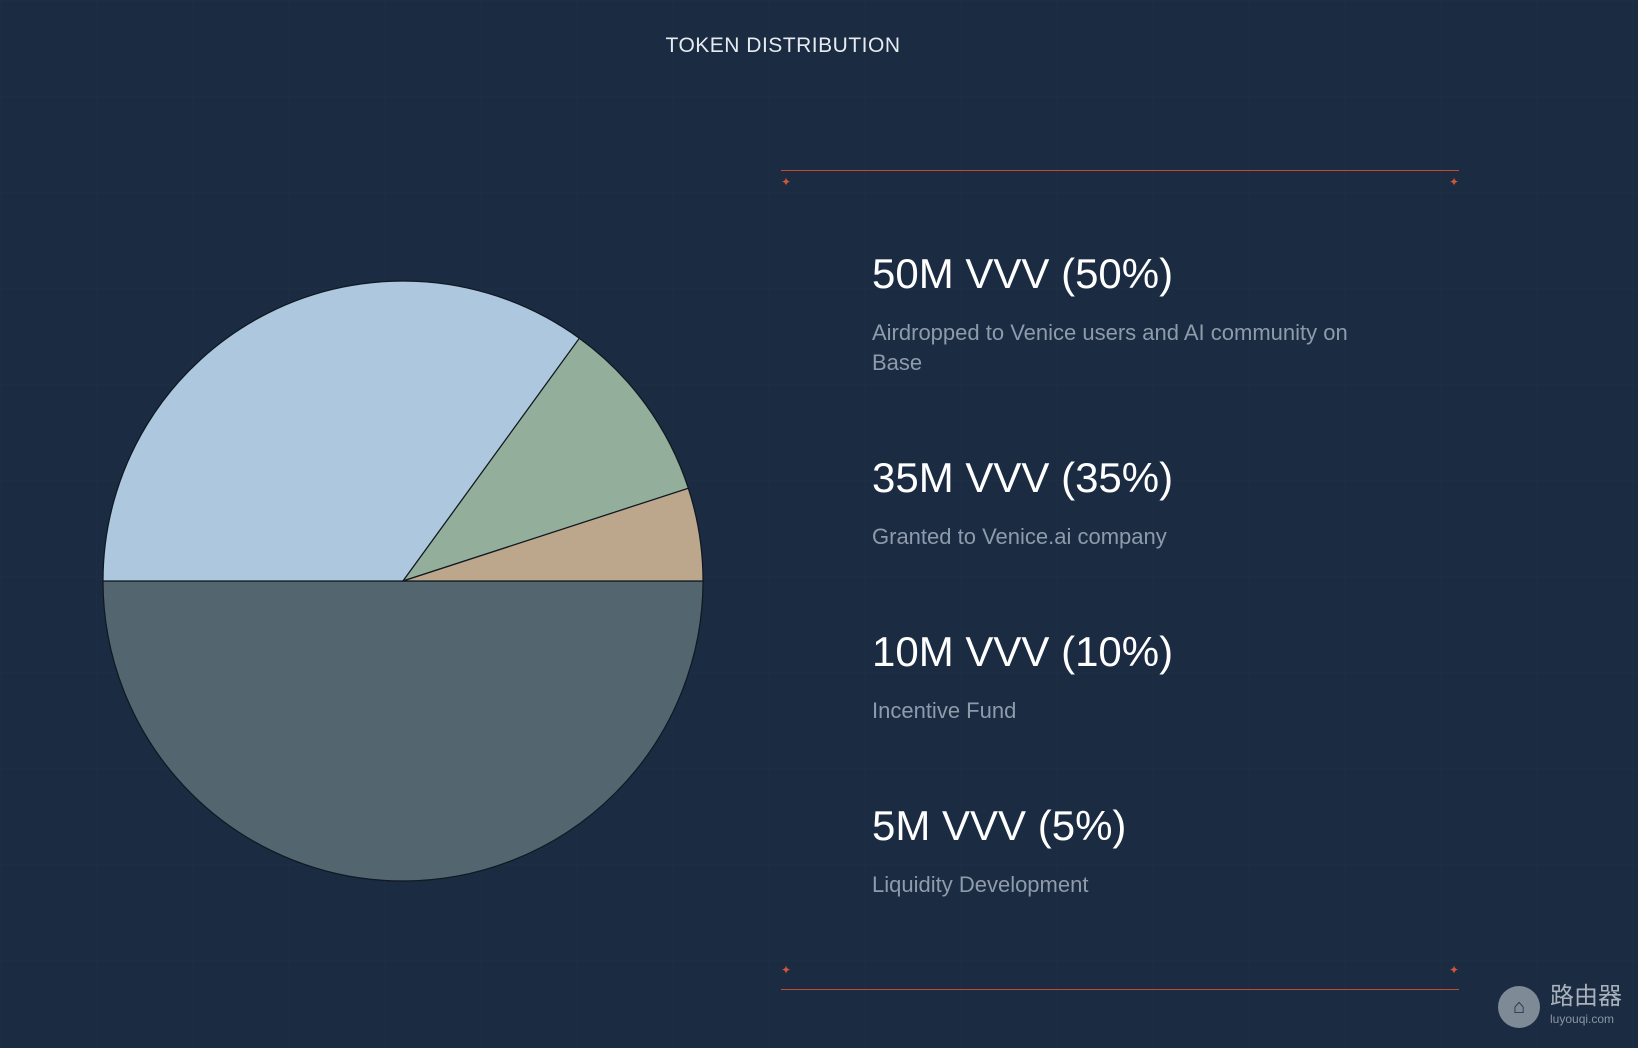  I want to click on legend-item-incentive: 10M VVV (10%) Incentive Fund, so click(1132, 677).